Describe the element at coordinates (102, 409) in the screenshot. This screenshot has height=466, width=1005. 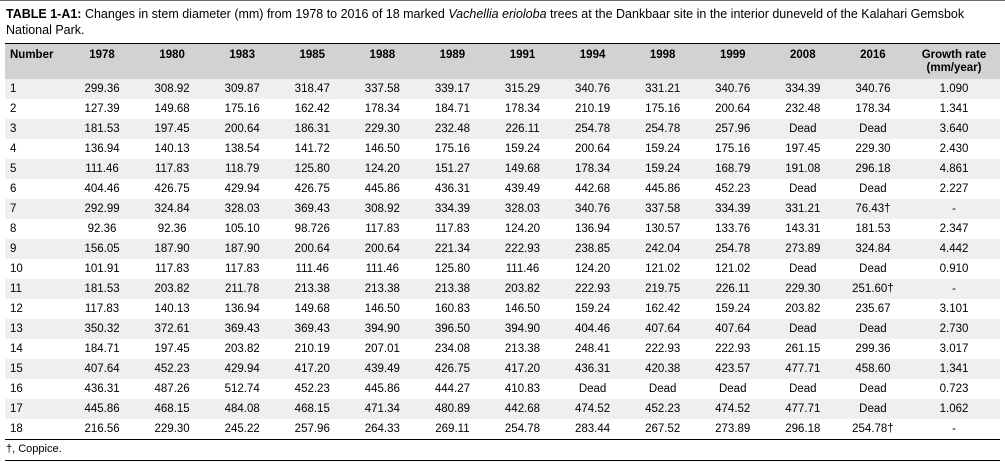
I see `diameter-value-cell: 445.86` at that location.